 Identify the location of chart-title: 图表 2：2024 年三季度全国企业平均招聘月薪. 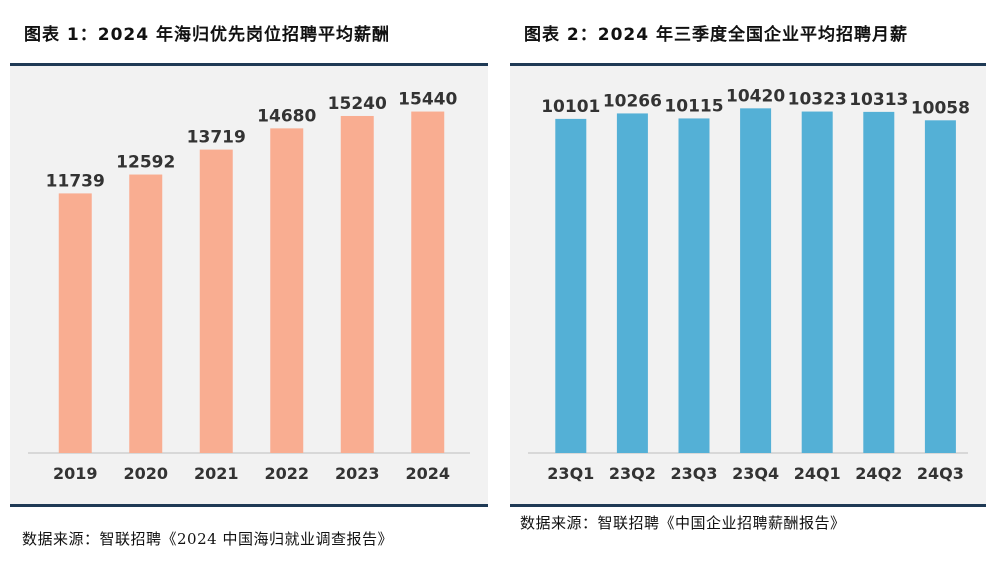
(716, 35).